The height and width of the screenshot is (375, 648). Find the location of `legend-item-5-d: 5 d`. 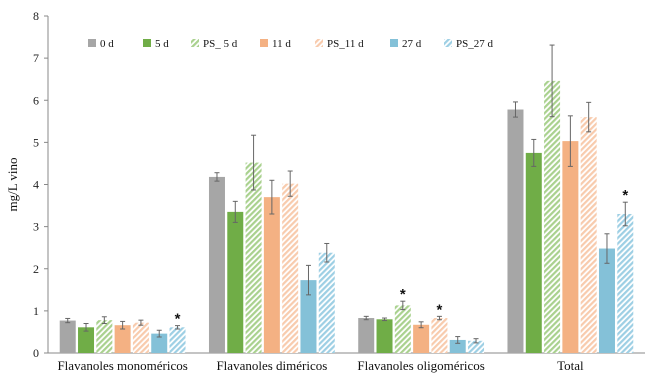

legend-item-5-d: 5 d is located at coordinates (156, 44).